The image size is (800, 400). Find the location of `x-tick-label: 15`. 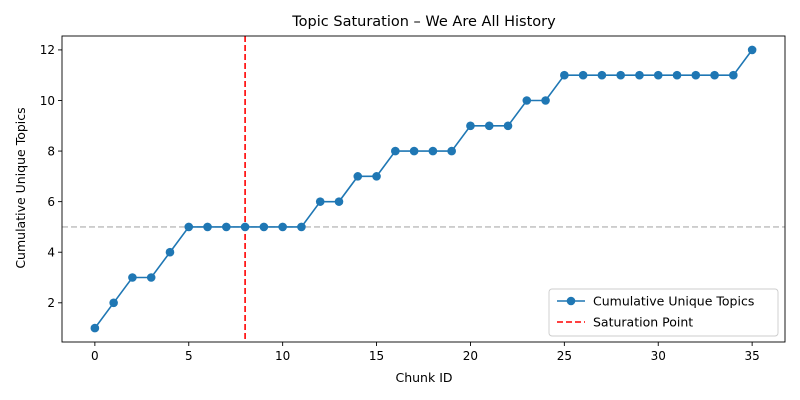

x-tick-label: 15 is located at coordinates (376, 356).